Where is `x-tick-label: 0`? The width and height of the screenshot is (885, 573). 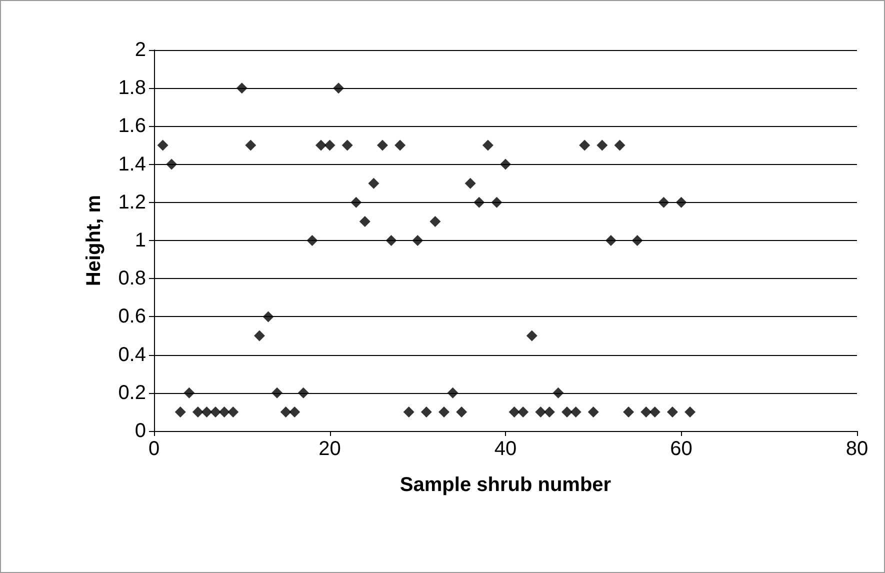 x-tick-label: 0 is located at coordinates (154, 449).